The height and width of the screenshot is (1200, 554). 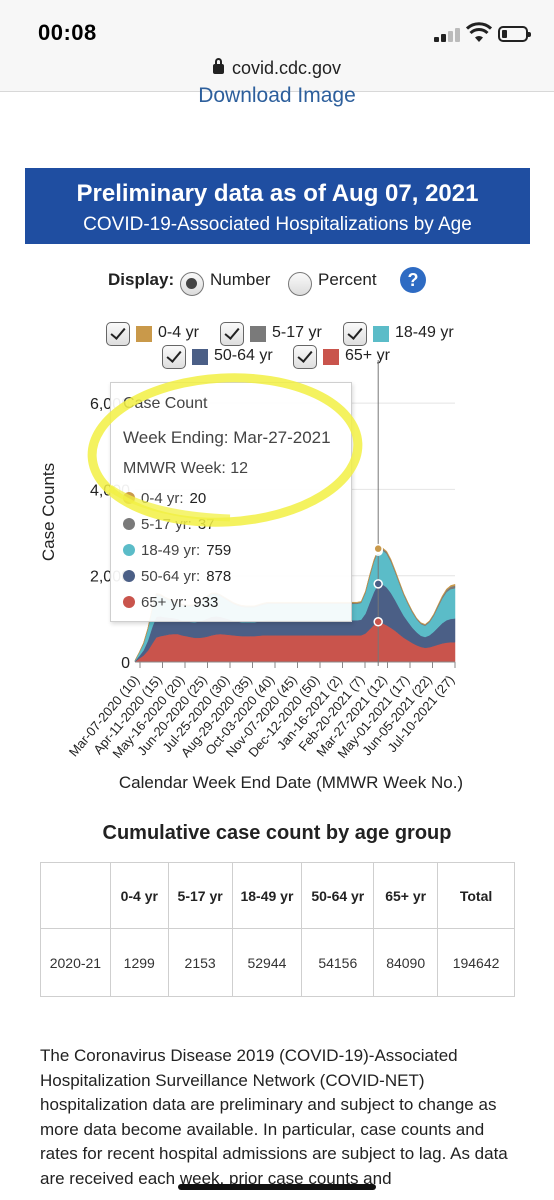 I want to click on tooltip-week-ending: Week Ending: Mar-27-2021, so click(x=227, y=437).